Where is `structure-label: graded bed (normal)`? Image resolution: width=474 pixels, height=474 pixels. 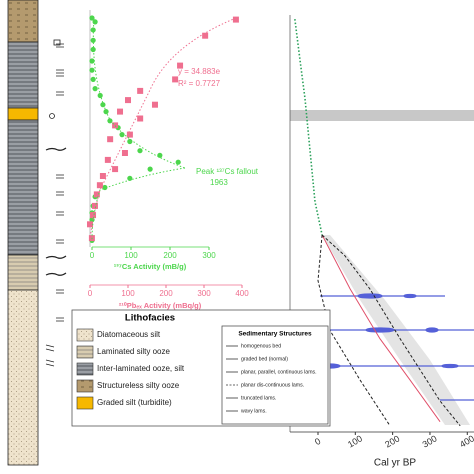 structure-label: graded bed (normal) is located at coordinates (264, 359).